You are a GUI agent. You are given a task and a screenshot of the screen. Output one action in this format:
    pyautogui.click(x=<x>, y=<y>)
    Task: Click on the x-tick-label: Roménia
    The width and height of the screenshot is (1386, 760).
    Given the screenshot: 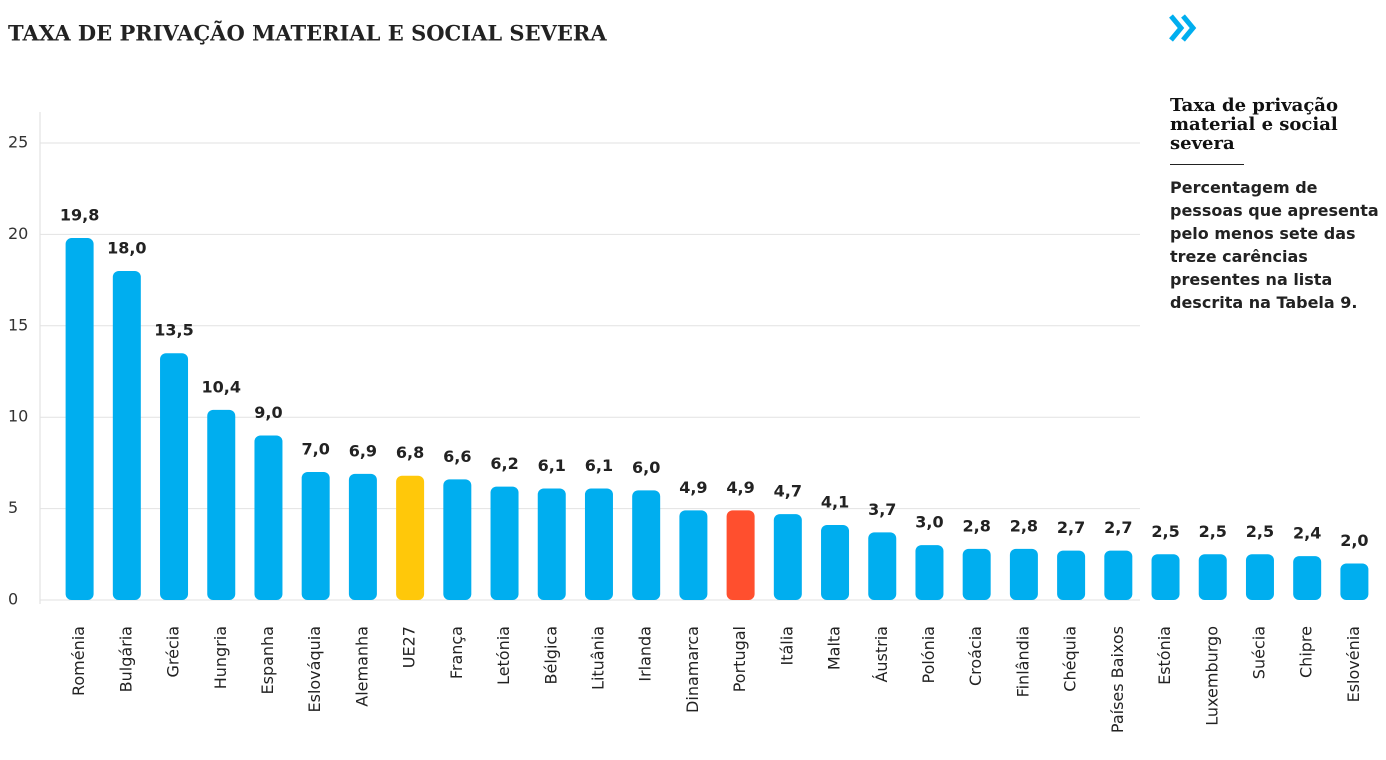 What is the action you would take?
    pyautogui.click(x=78, y=661)
    